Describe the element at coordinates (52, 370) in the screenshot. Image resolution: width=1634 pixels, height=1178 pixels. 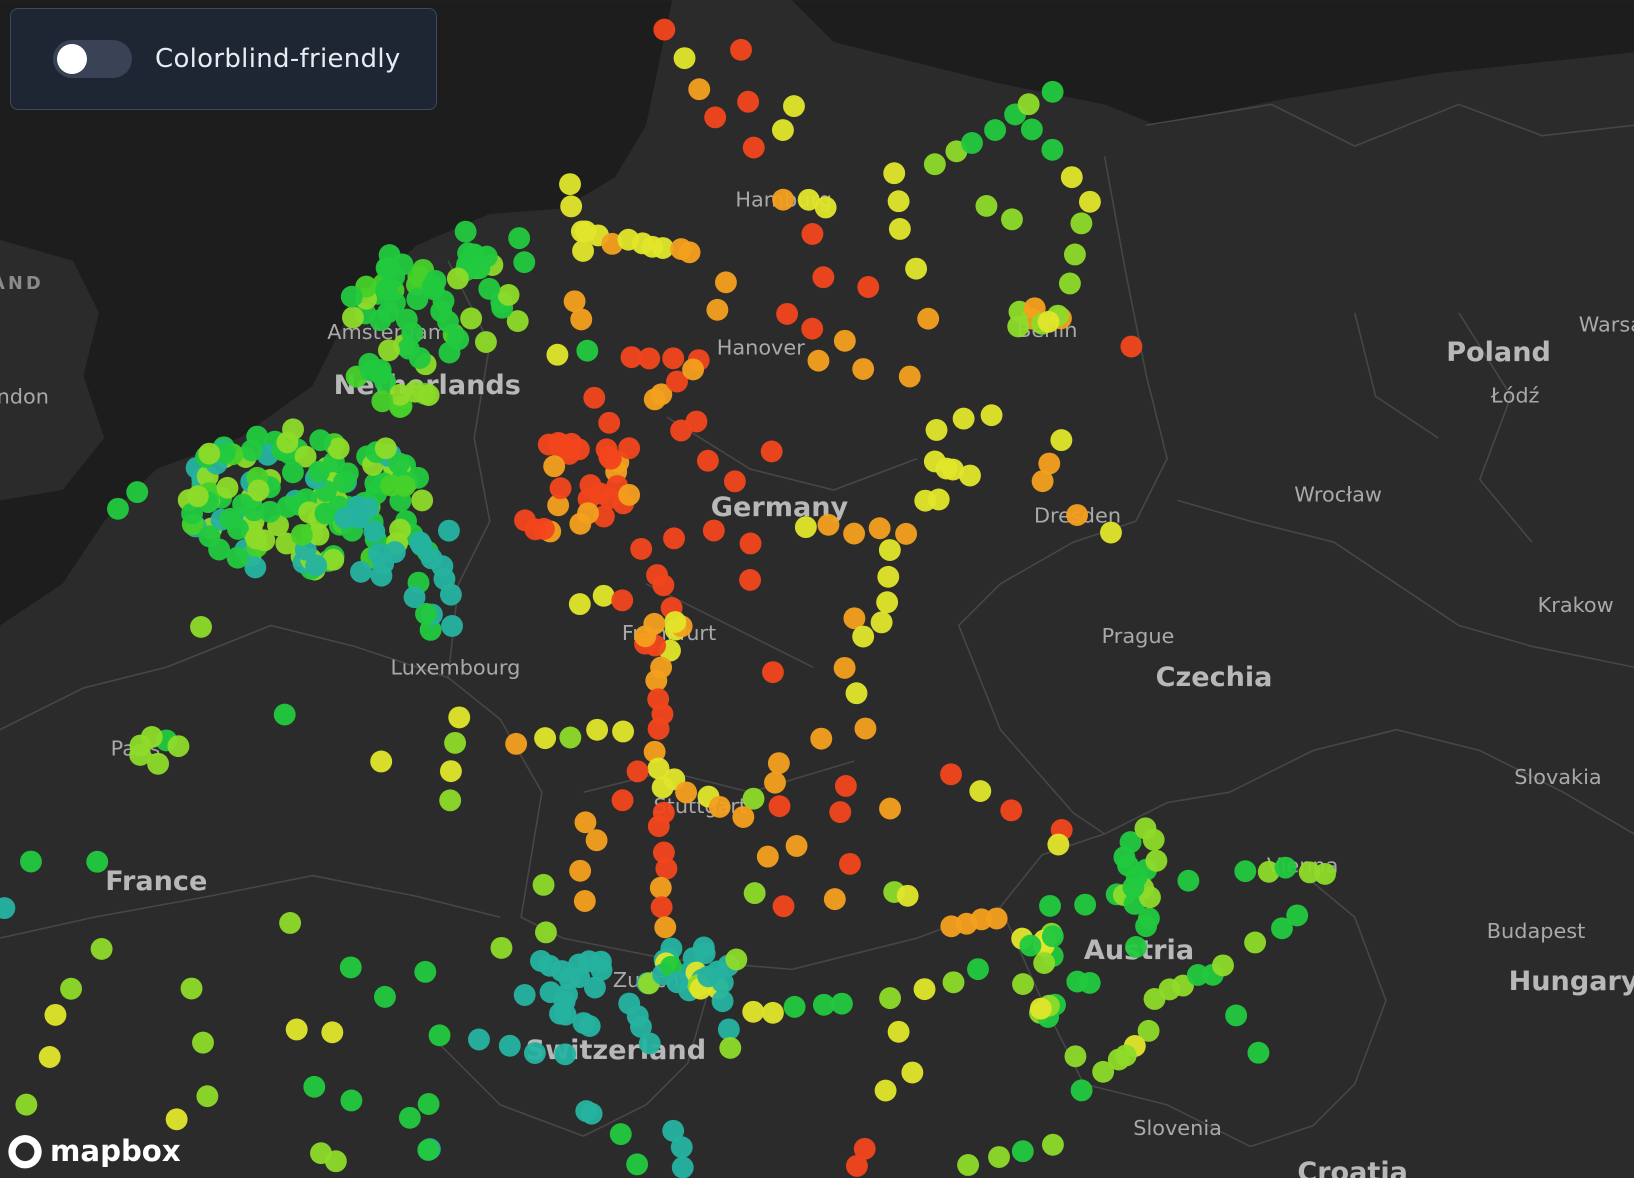
I see `land` at that location.